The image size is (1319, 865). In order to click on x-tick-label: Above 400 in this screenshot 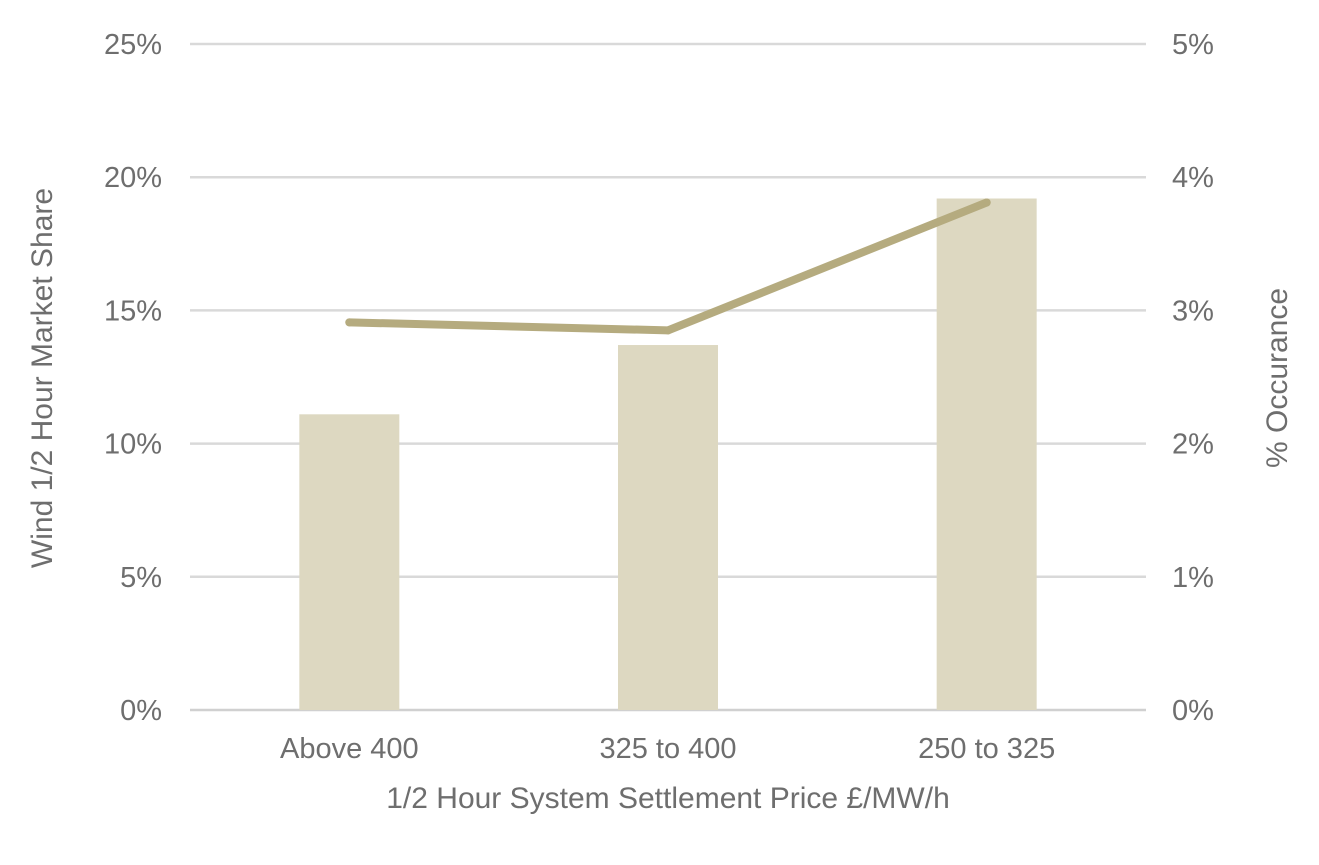, I will do `click(349, 749)`.